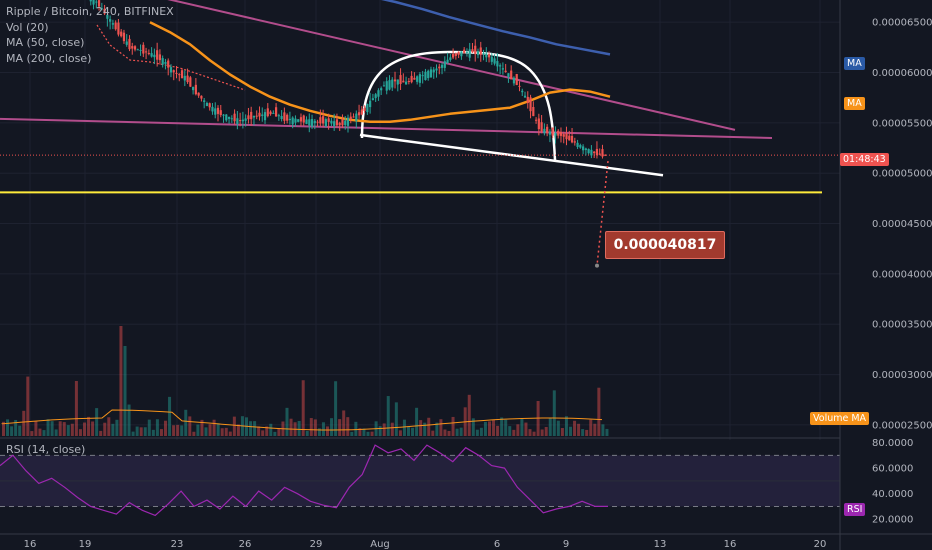 This screenshot has width=932, height=550. Describe the element at coordinates (864, 159) in the screenshot. I see `timer-tag: 01:48:43` at that location.